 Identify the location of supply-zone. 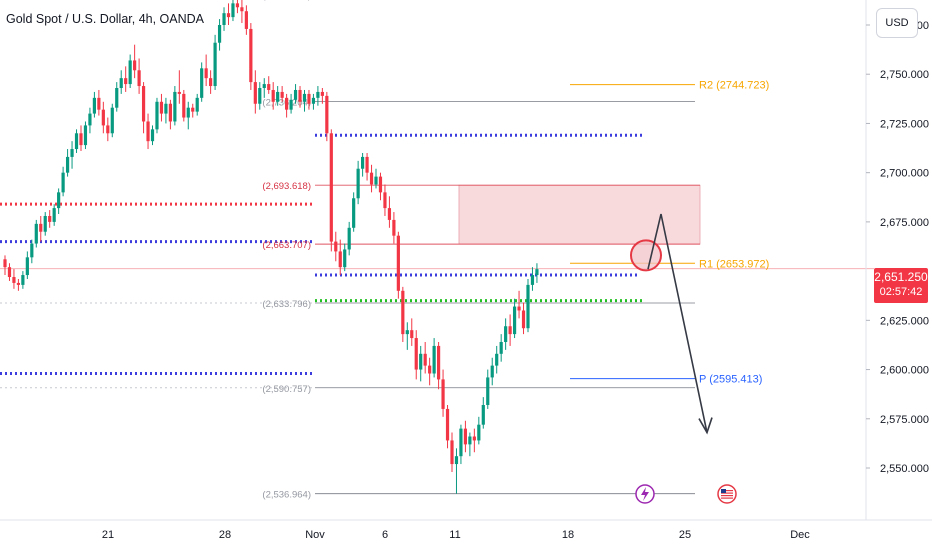
(579, 214).